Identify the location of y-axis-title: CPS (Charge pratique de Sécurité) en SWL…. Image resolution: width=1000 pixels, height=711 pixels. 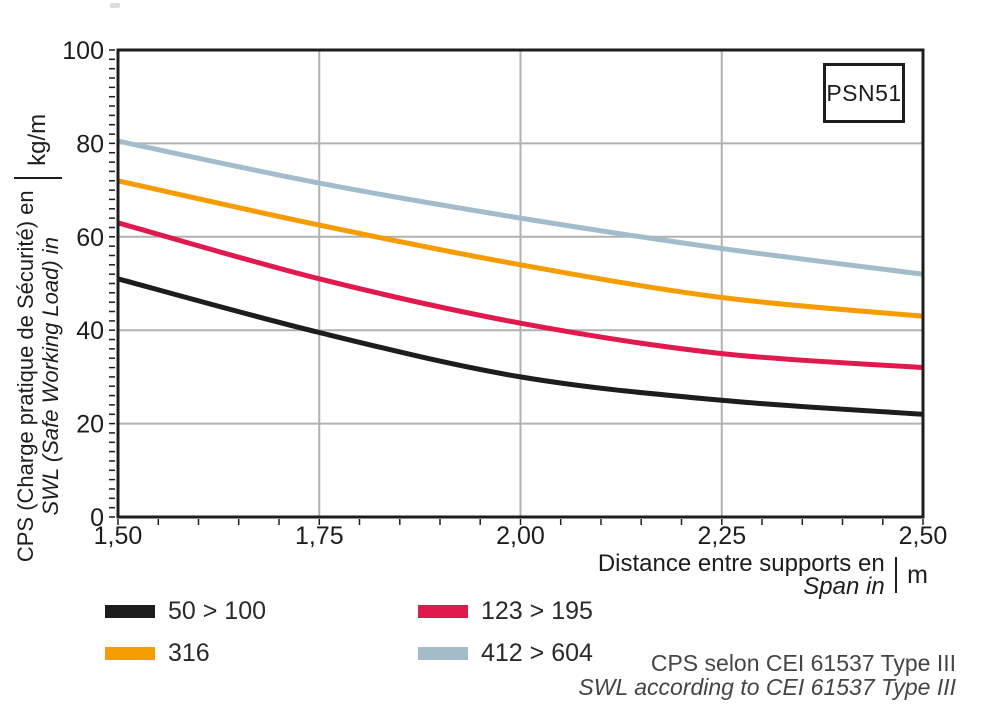
(38, 338).